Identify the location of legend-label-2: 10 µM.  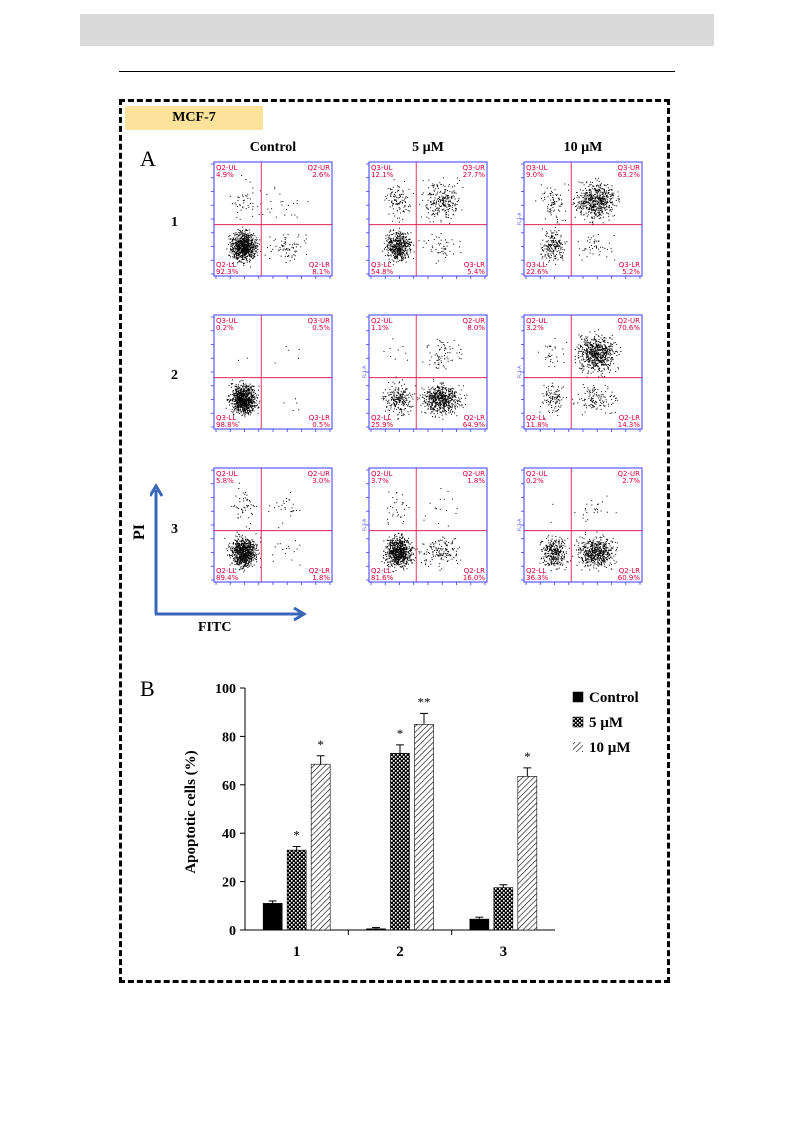
(610, 748).